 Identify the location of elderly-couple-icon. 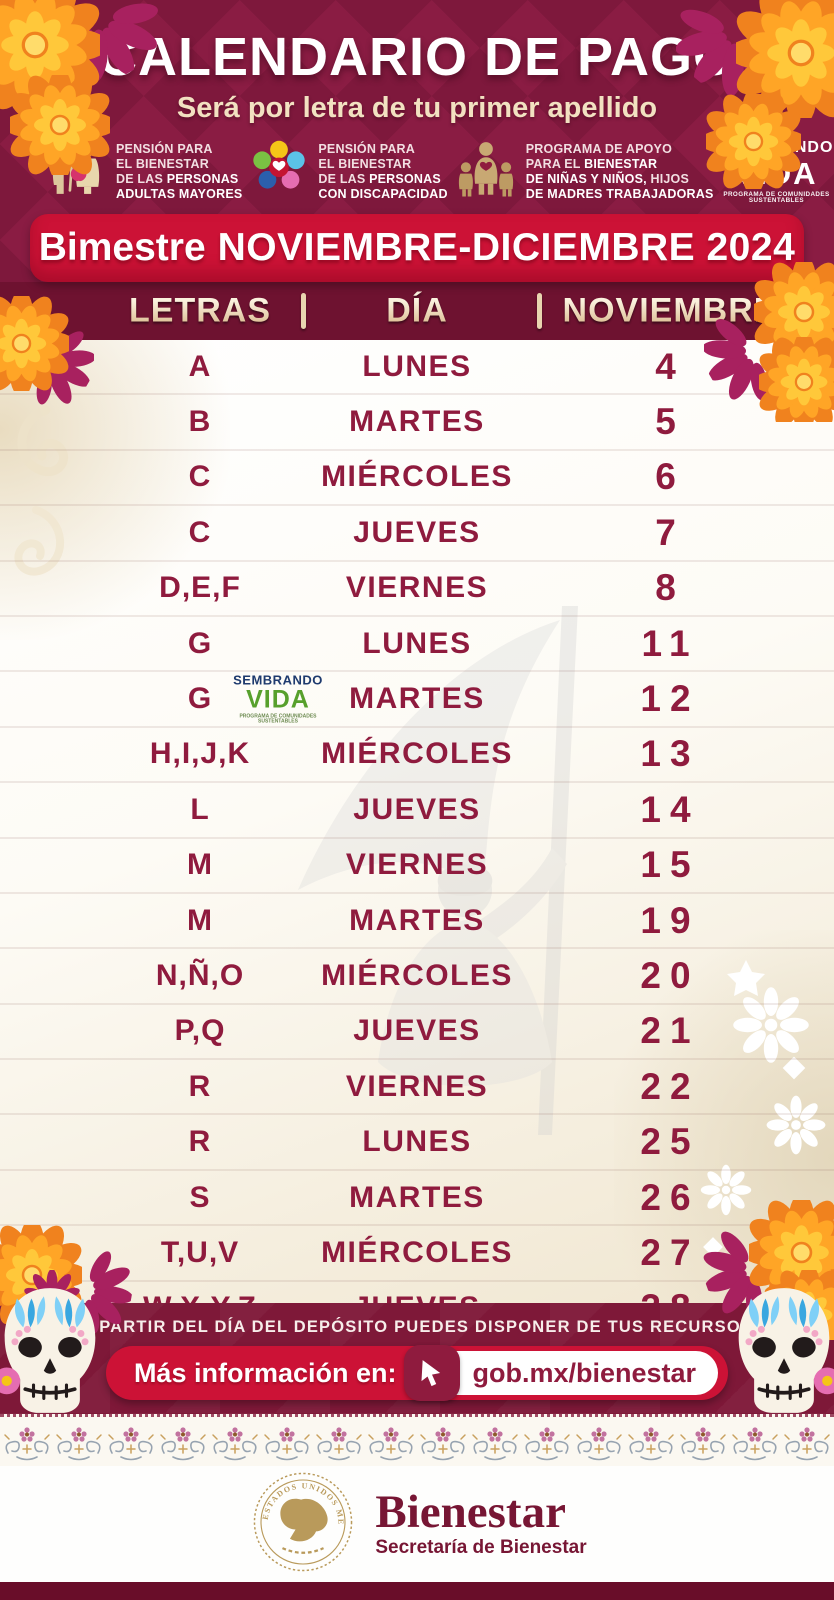
(77, 172).